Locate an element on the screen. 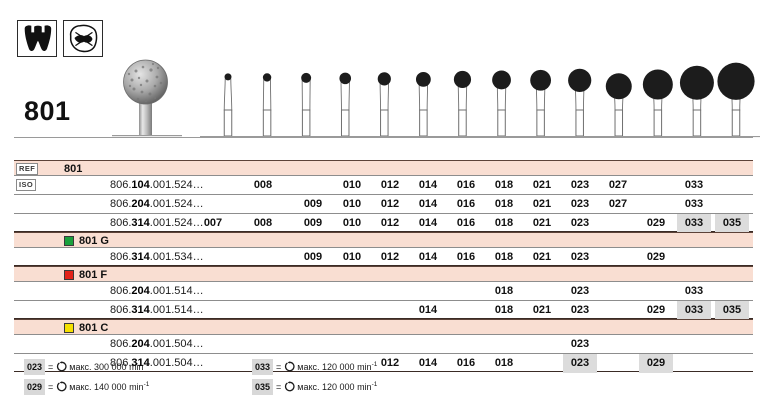  table-row: 806.314.001.504… 012 014 016 018 023 029 is located at coordinates (383, 363).